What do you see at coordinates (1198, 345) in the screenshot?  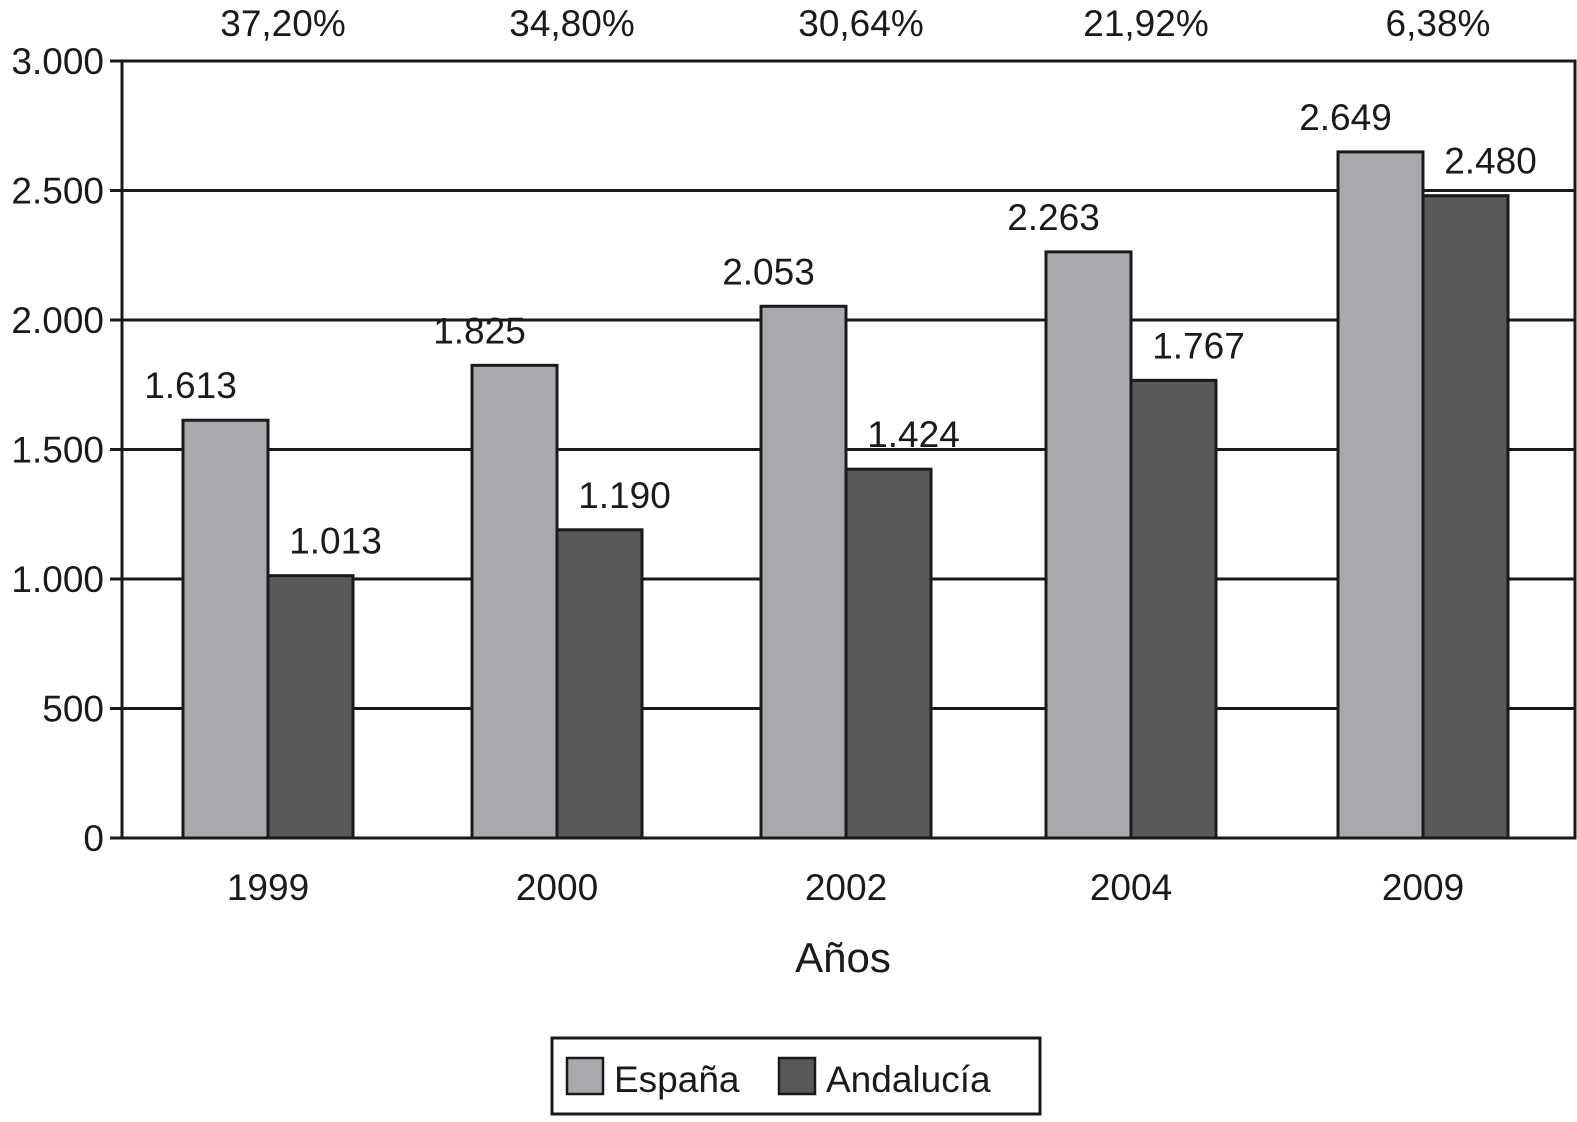 I see `bar-value-label: 1.767` at bounding box center [1198, 345].